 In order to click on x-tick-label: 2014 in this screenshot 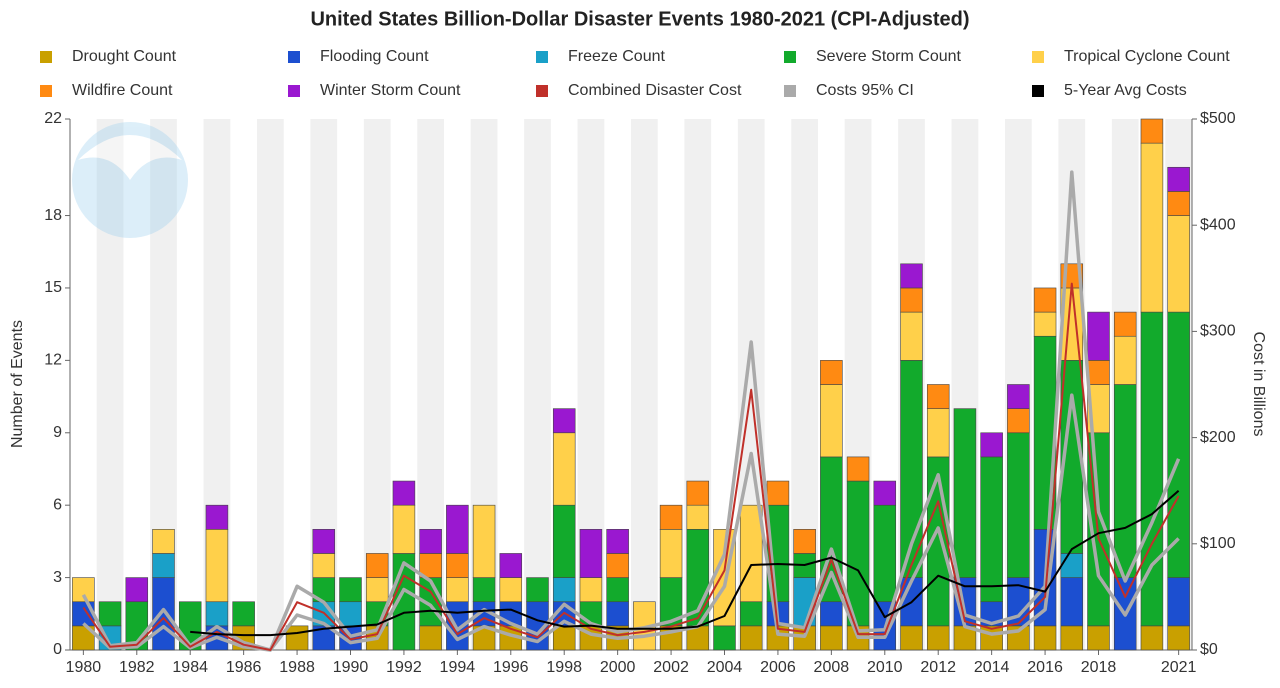, I will do `click(992, 667)`.